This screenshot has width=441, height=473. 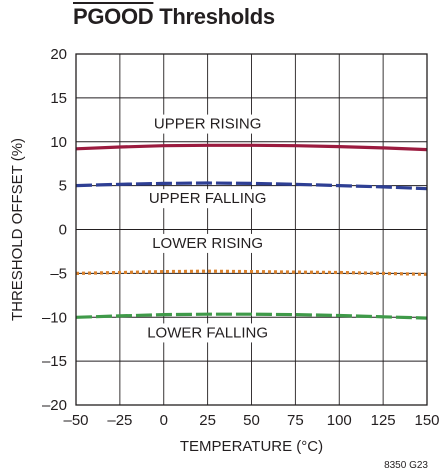 What do you see at coordinates (426, 420) in the screenshot?
I see `x-tick-label: 150` at bounding box center [426, 420].